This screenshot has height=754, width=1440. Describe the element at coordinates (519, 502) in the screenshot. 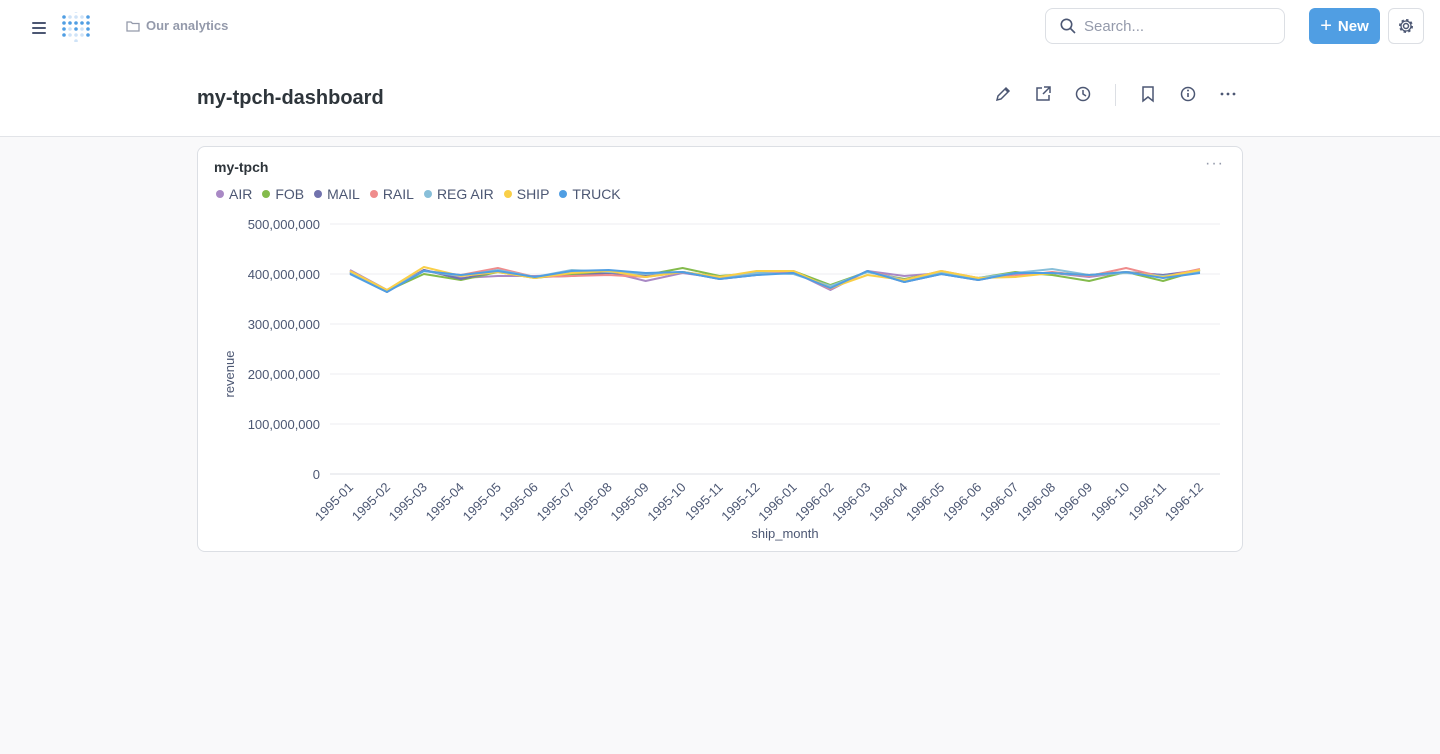

I see `x-tick-label: 1995-06` at that location.